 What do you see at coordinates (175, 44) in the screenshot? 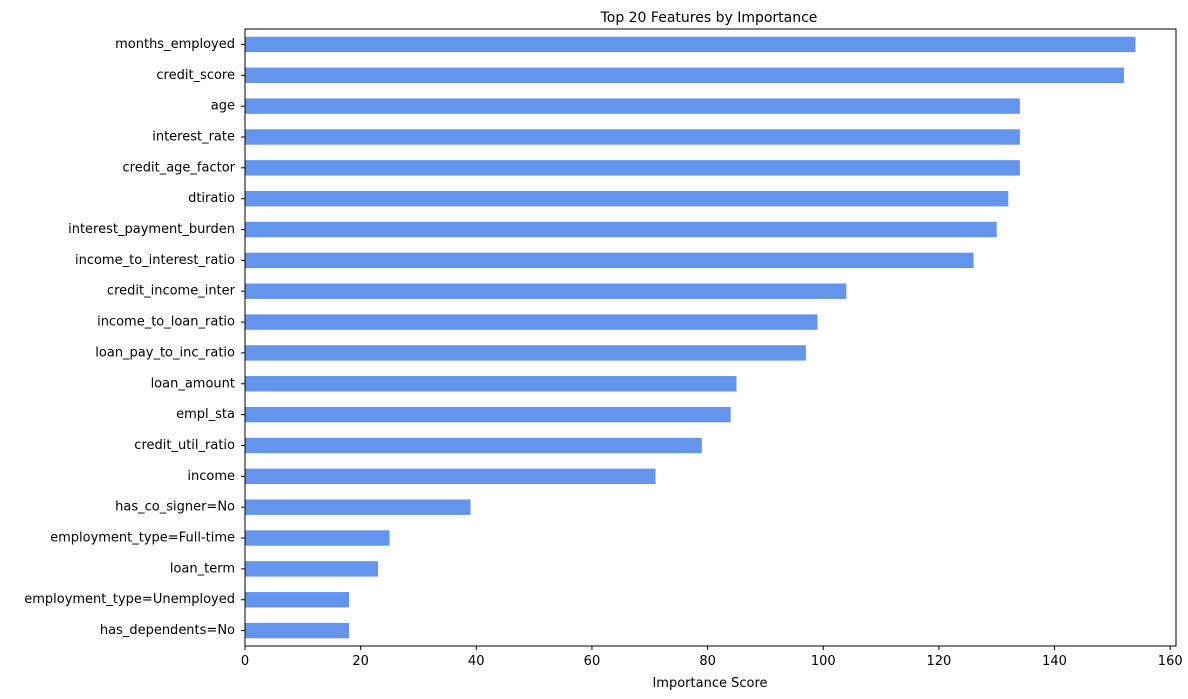
I see `y-tick-label: months_employed` at bounding box center [175, 44].